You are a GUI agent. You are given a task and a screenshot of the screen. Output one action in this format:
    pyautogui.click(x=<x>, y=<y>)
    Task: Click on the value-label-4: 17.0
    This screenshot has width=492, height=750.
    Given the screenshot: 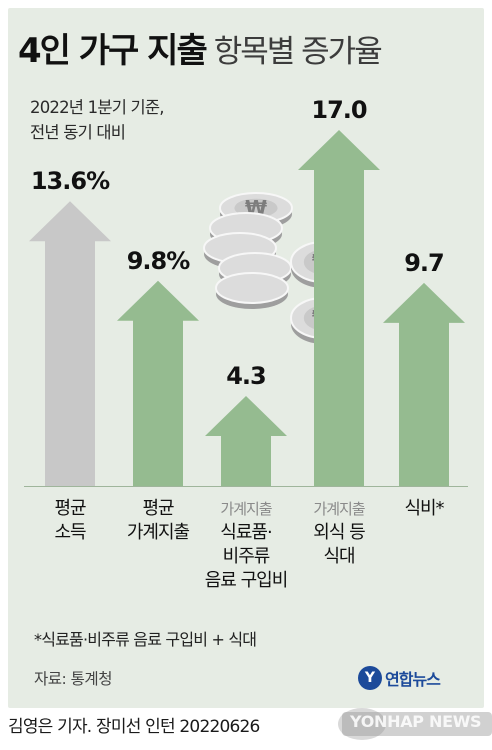 What is the action you would take?
    pyautogui.click(x=339, y=110)
    